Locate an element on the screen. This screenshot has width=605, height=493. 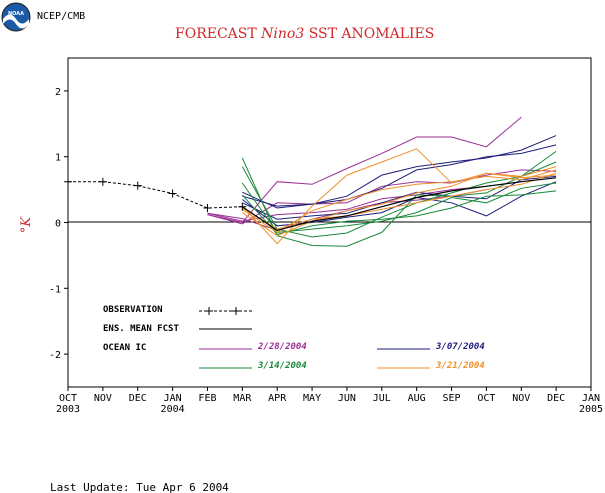
legend-feb28-label: 2/28/2004 is located at coordinates (282, 347).